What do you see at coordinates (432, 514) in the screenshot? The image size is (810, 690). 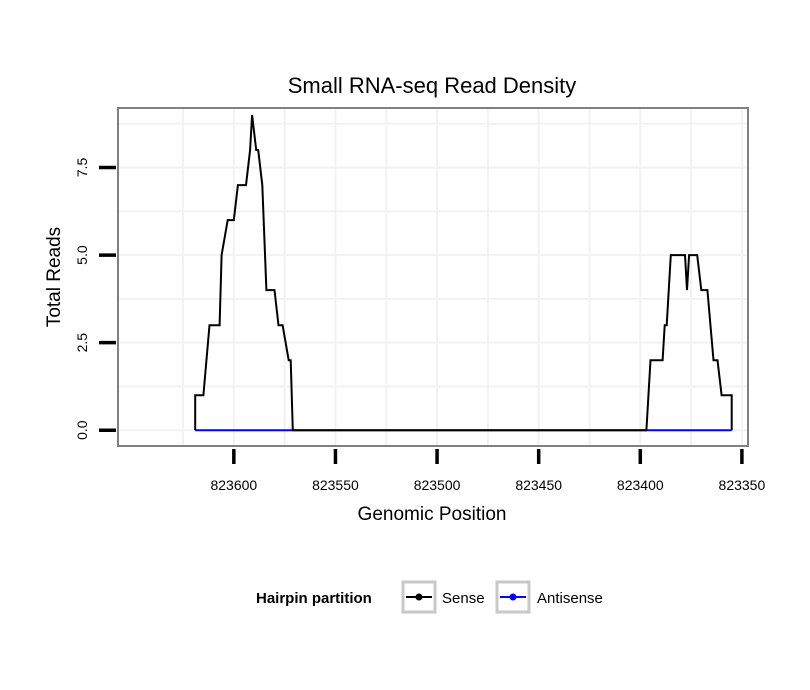 I see `x-axis-title: Genomic Position` at bounding box center [432, 514].